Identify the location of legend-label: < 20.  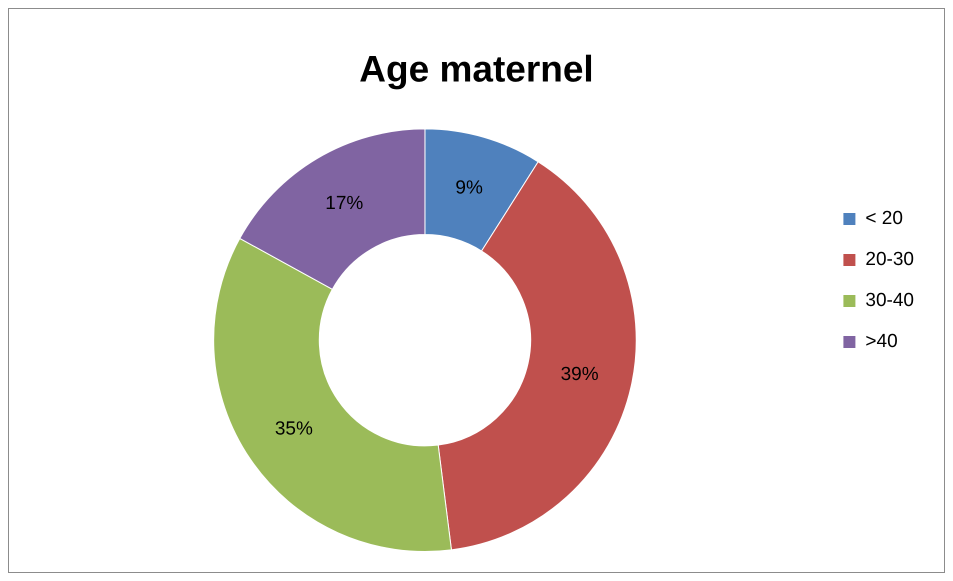
(884, 219).